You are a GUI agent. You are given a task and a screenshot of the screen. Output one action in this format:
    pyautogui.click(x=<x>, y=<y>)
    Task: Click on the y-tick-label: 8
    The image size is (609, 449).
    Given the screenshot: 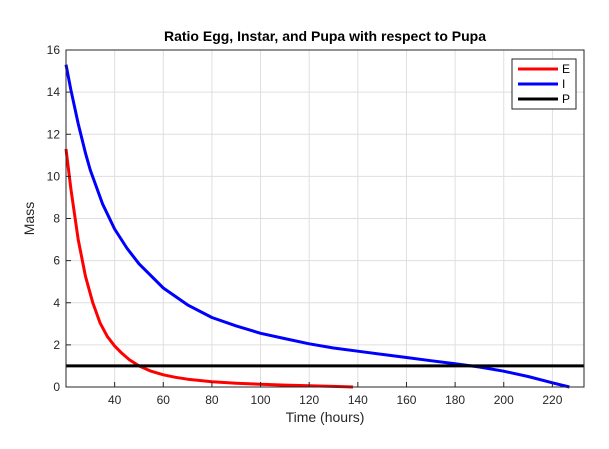 What is the action you would take?
    pyautogui.click(x=56, y=219)
    